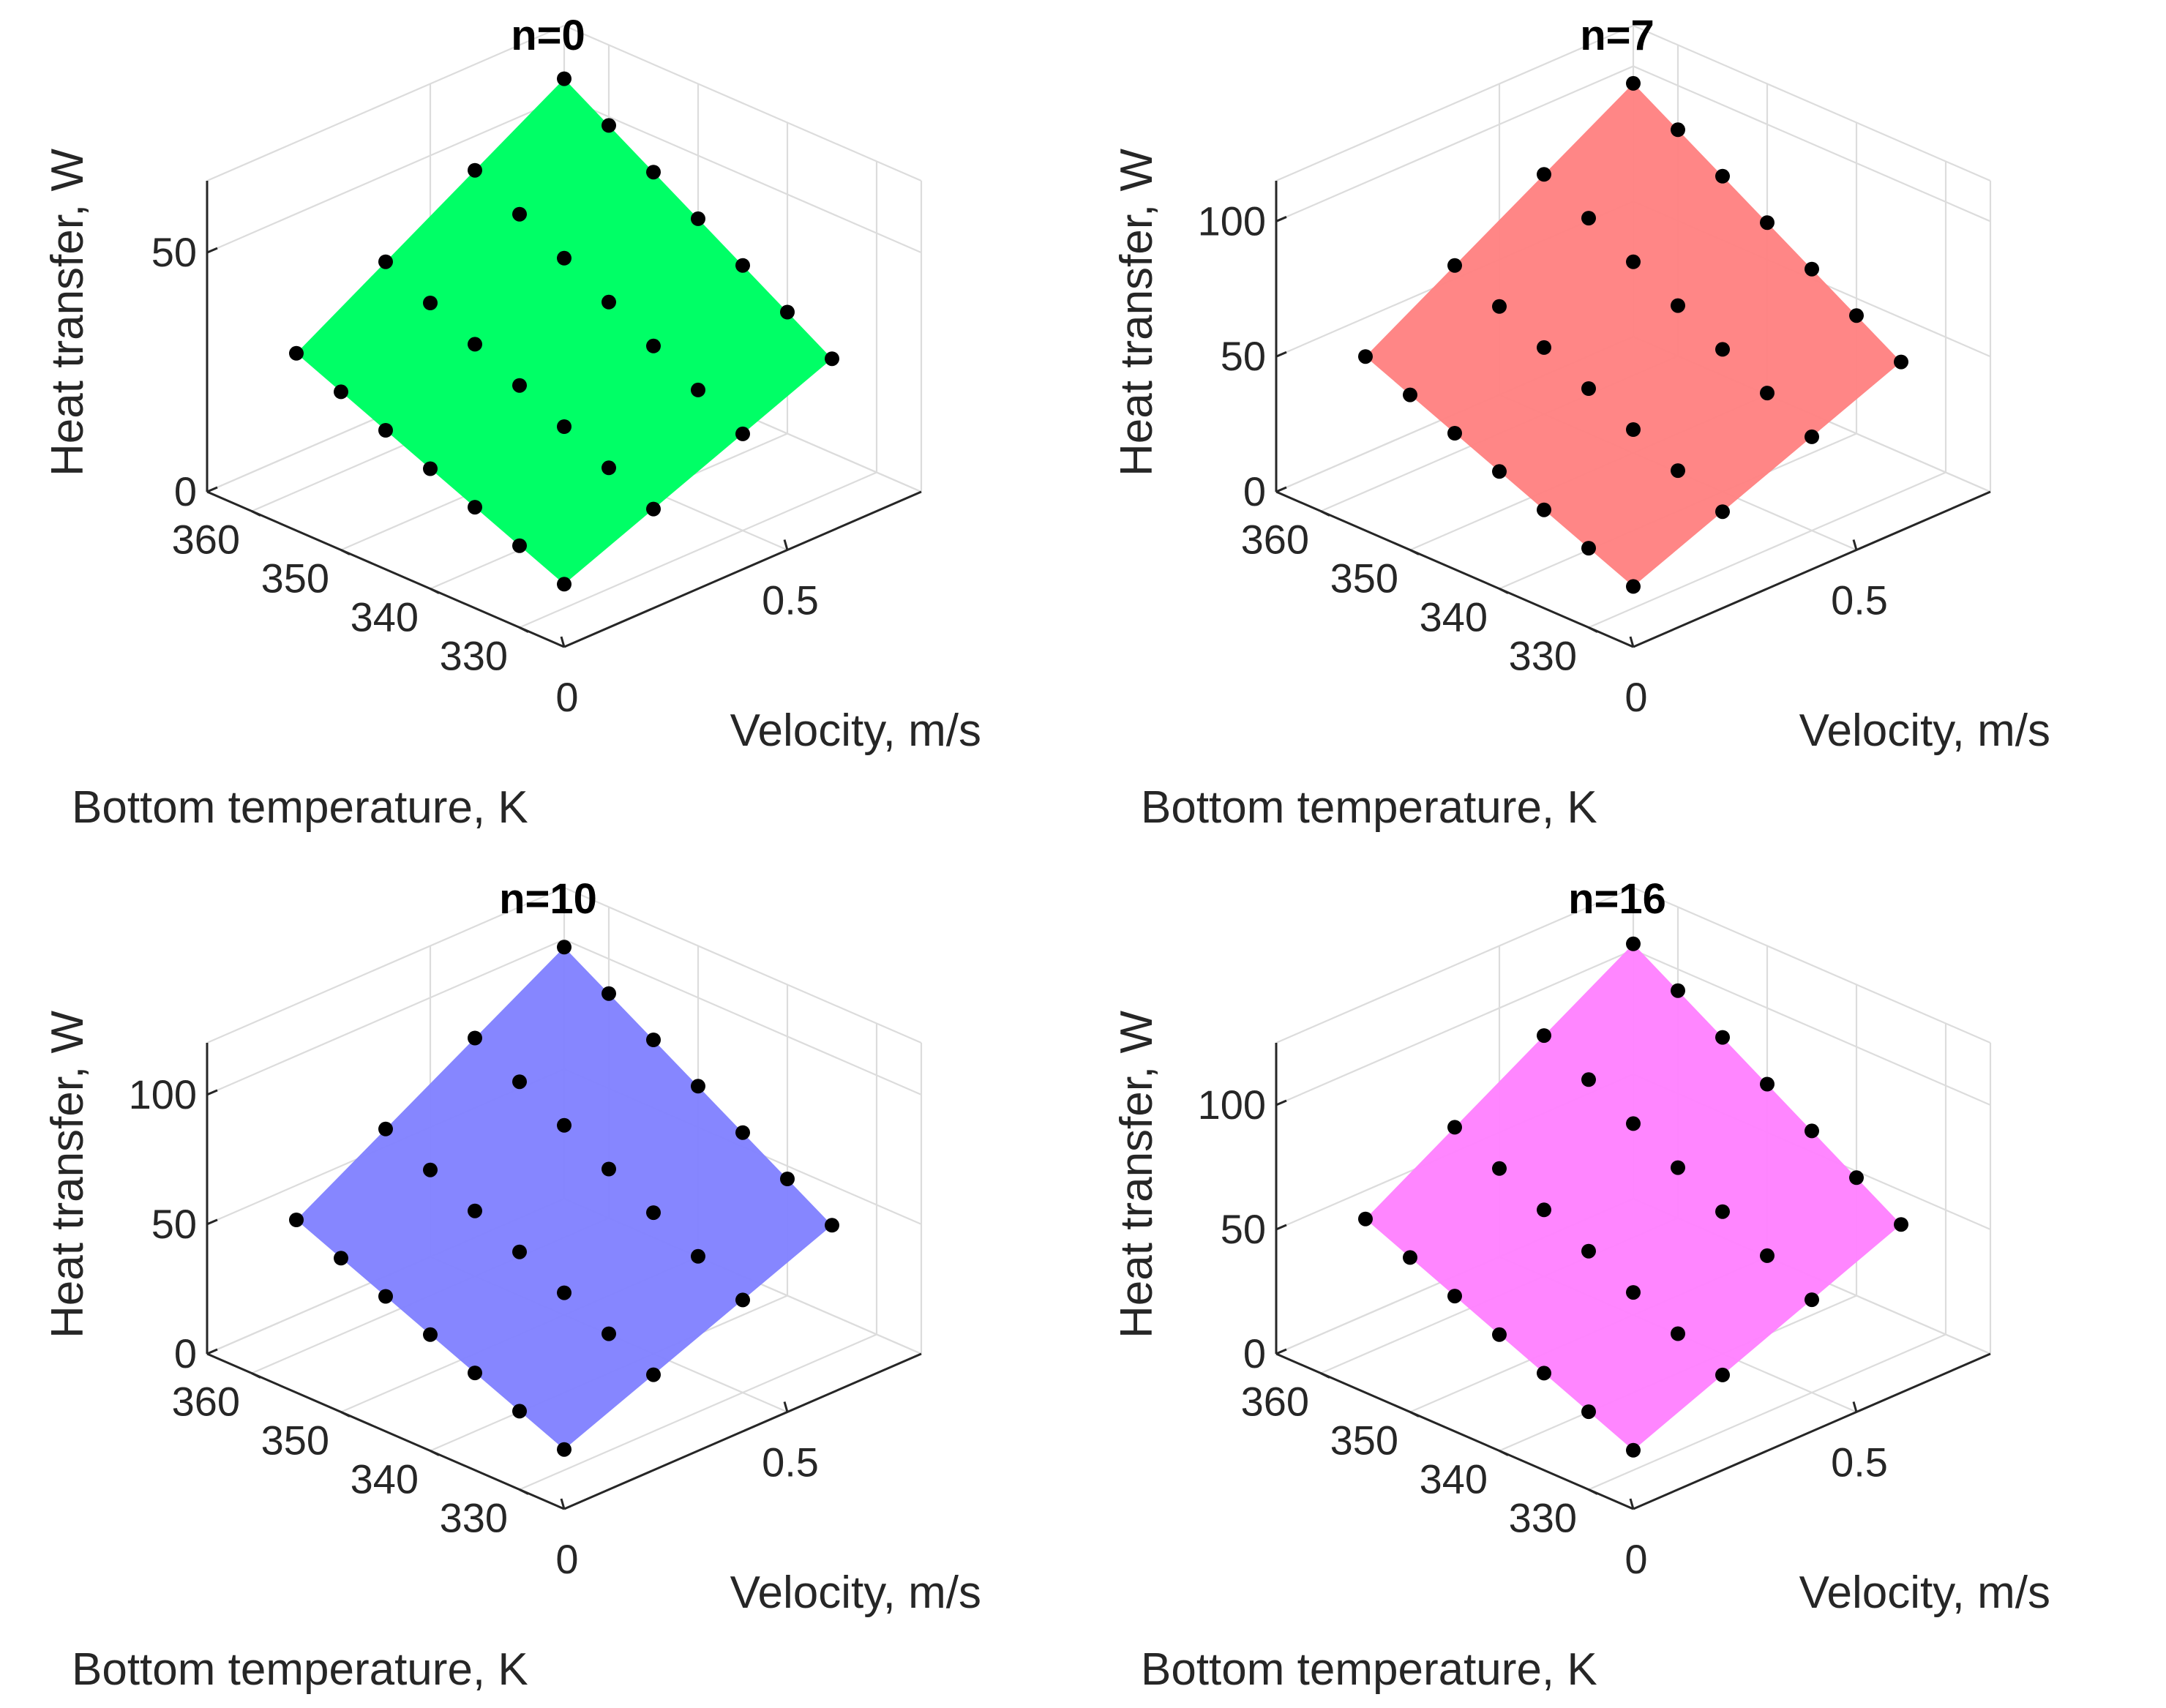 The image size is (2166, 1708). What do you see at coordinates (1454, 1479) in the screenshot?
I see `x-tick-label: 340` at bounding box center [1454, 1479].